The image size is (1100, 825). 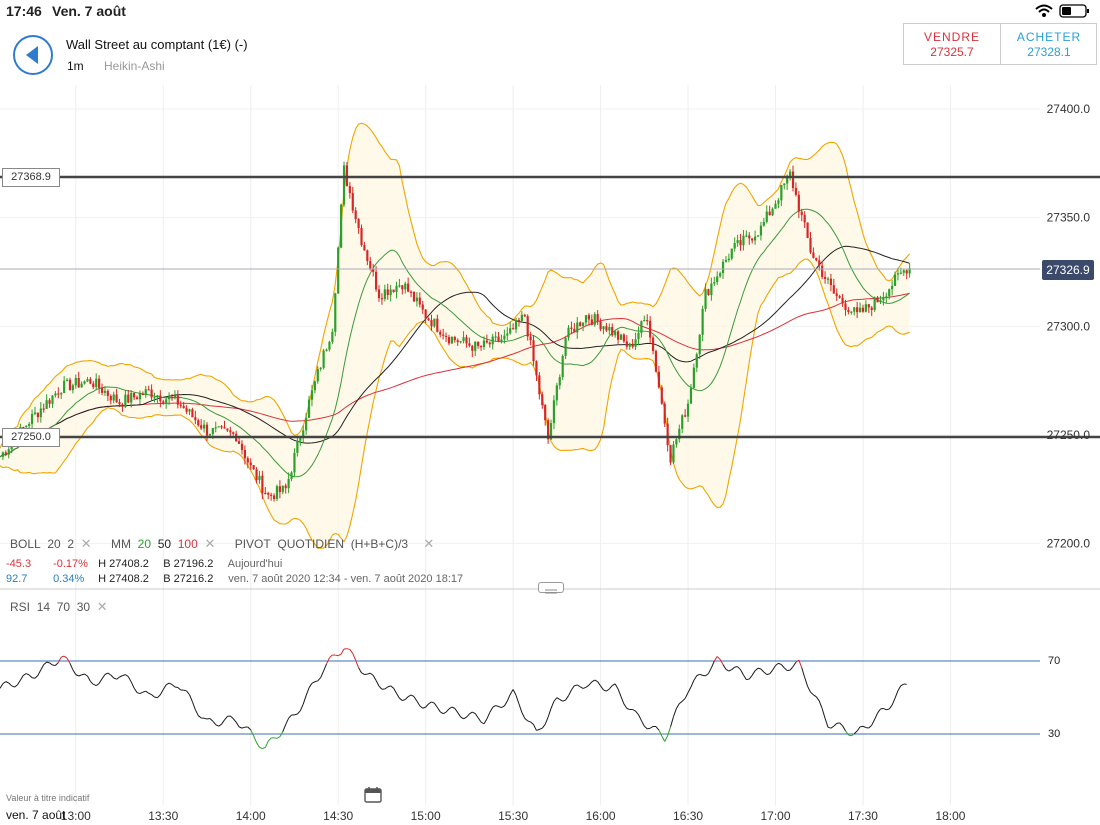 What do you see at coordinates (31, 177) in the screenshot?
I see `resistance-tag: 27368.9` at bounding box center [31, 177].